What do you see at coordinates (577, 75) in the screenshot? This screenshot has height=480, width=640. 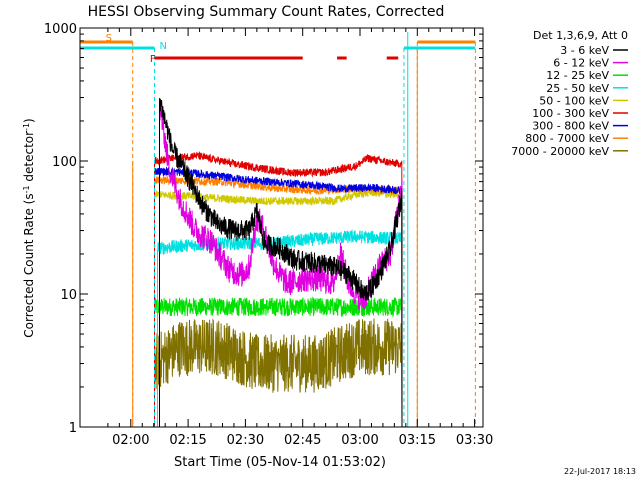 I see `legend-label: 12 - 25 keV` at bounding box center [577, 75].